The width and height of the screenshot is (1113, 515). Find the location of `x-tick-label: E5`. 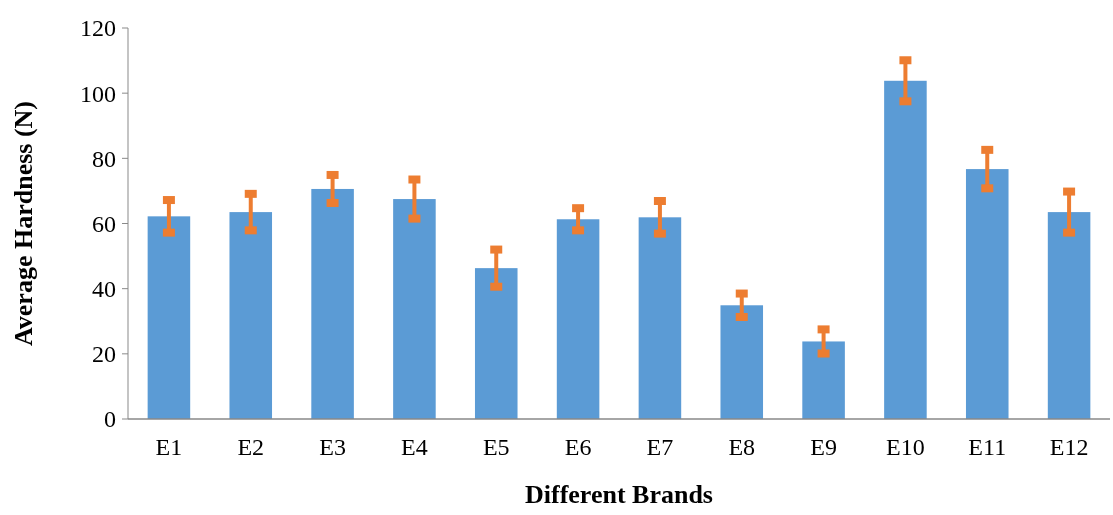

x-tick-label: E5 is located at coordinates (496, 447).